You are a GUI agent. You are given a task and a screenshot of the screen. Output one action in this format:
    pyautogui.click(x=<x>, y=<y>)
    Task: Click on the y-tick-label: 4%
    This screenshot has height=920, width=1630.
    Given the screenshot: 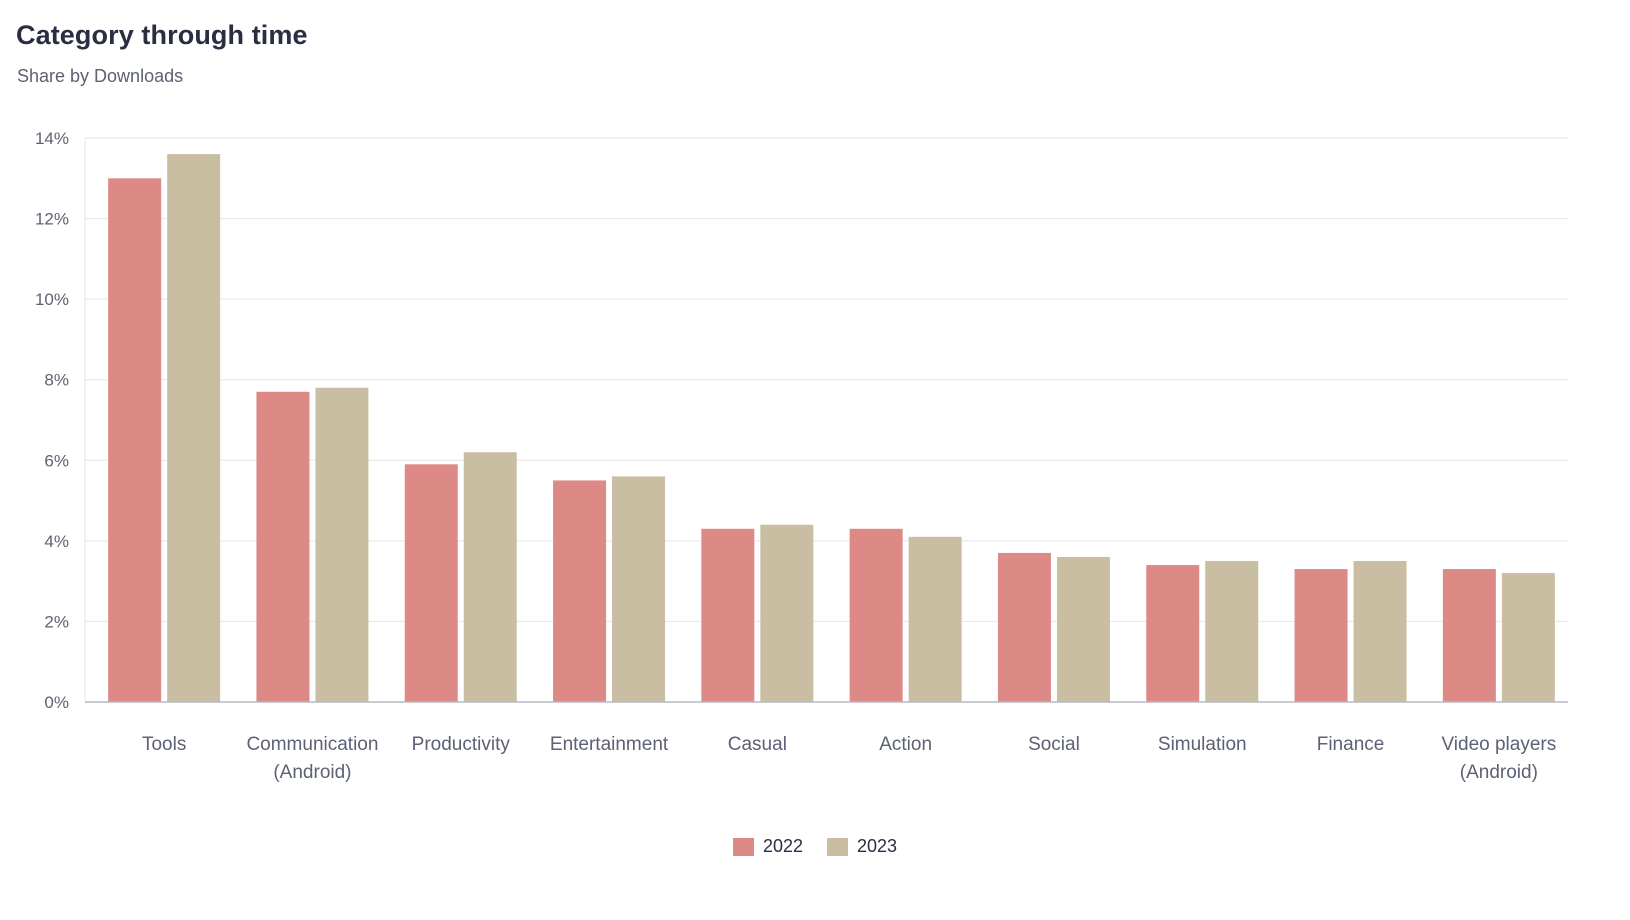 What is the action you would take?
    pyautogui.click(x=56, y=541)
    